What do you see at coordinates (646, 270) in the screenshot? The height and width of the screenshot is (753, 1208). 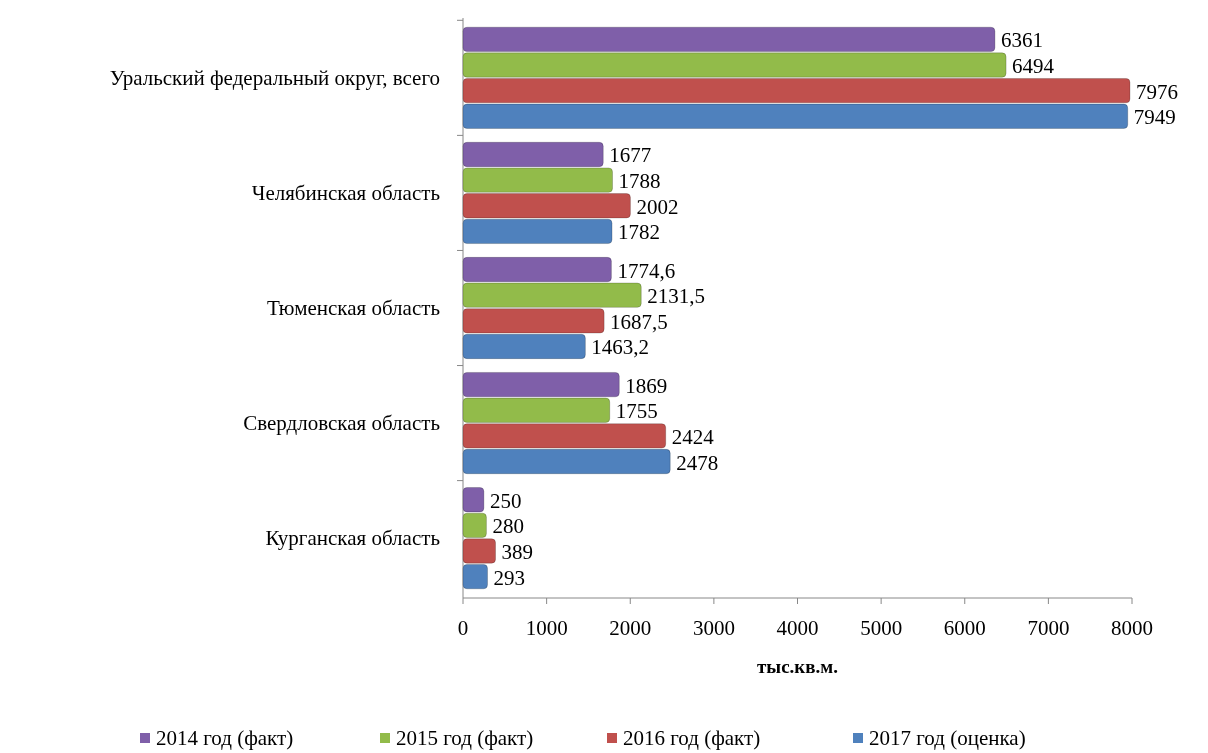 I see `data-label: 1774,6` at bounding box center [646, 270].